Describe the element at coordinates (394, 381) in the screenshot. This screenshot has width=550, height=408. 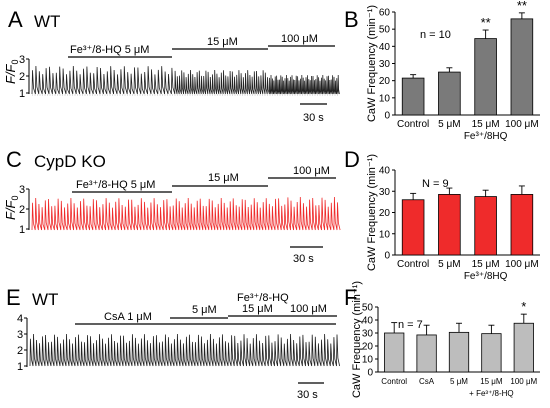
I see `panel-f-category-label: Control` at that location.